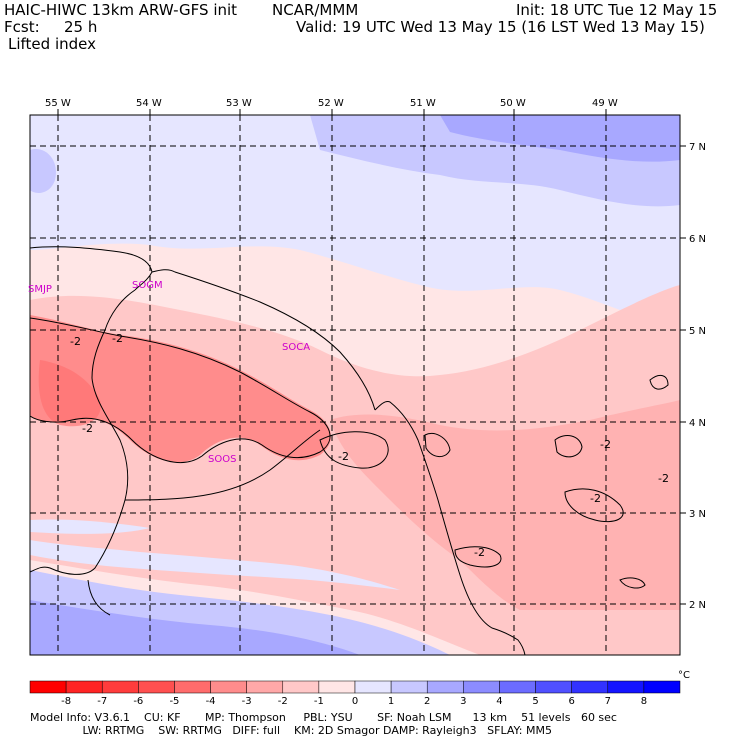  Describe the element at coordinates (138, 701) in the screenshot. I see `colorbar-label: -6` at that location.